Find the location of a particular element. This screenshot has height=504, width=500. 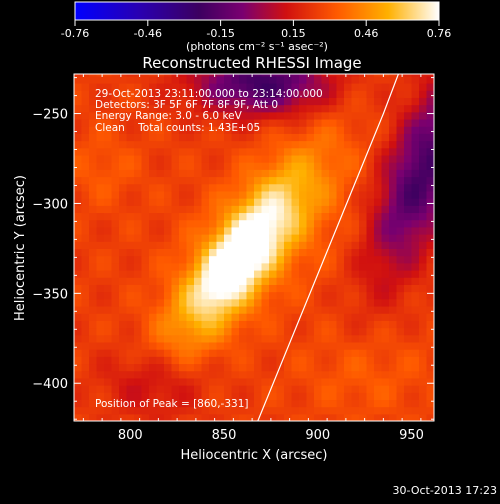

colorbar-tick-label: 0.76 is located at coordinates (439, 33).